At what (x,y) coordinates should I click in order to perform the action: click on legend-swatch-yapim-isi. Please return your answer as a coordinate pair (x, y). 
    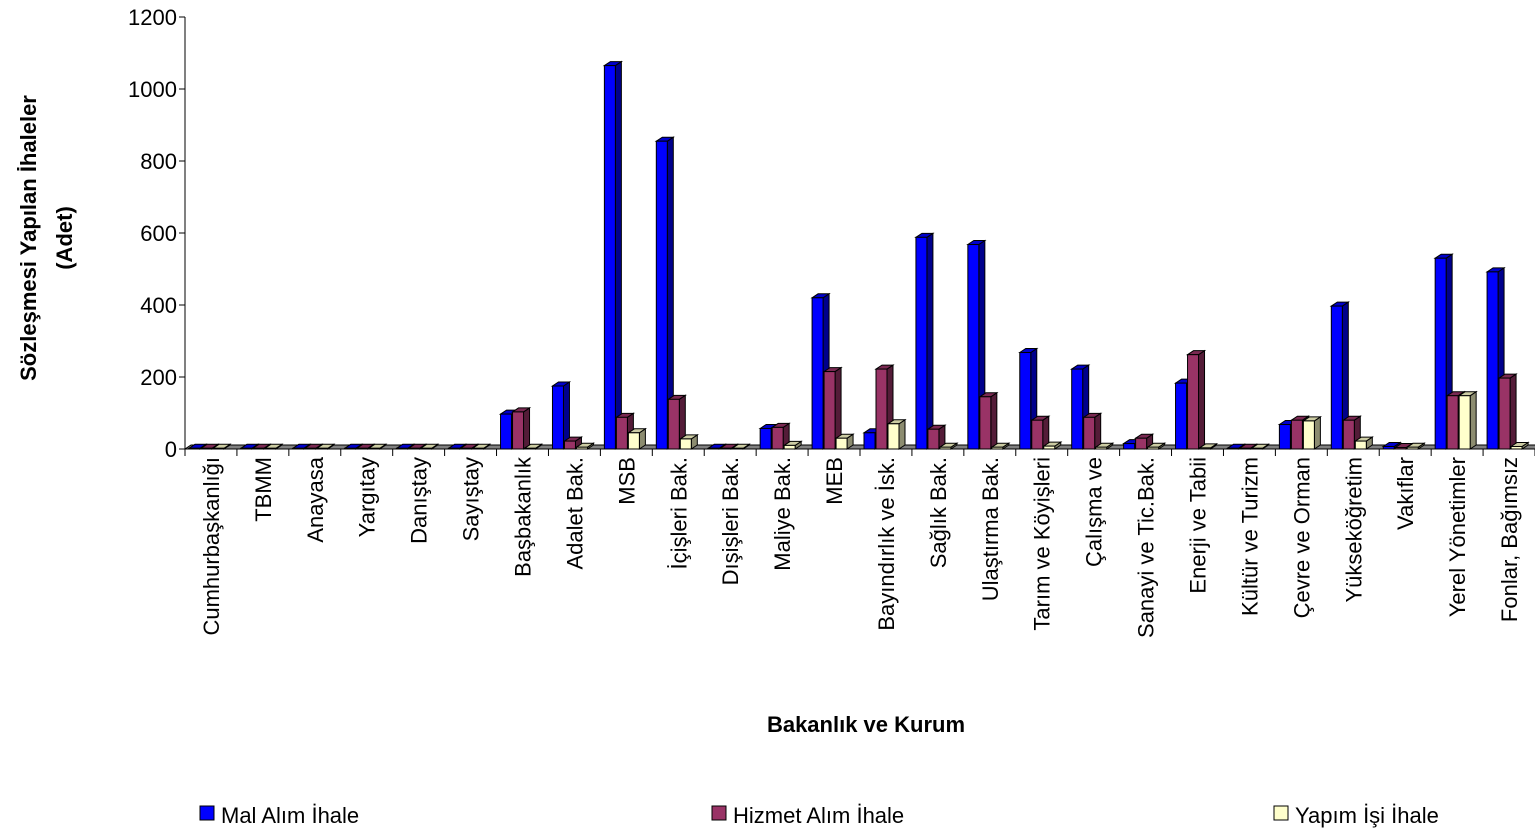
    Looking at the image, I should click on (1281, 813).